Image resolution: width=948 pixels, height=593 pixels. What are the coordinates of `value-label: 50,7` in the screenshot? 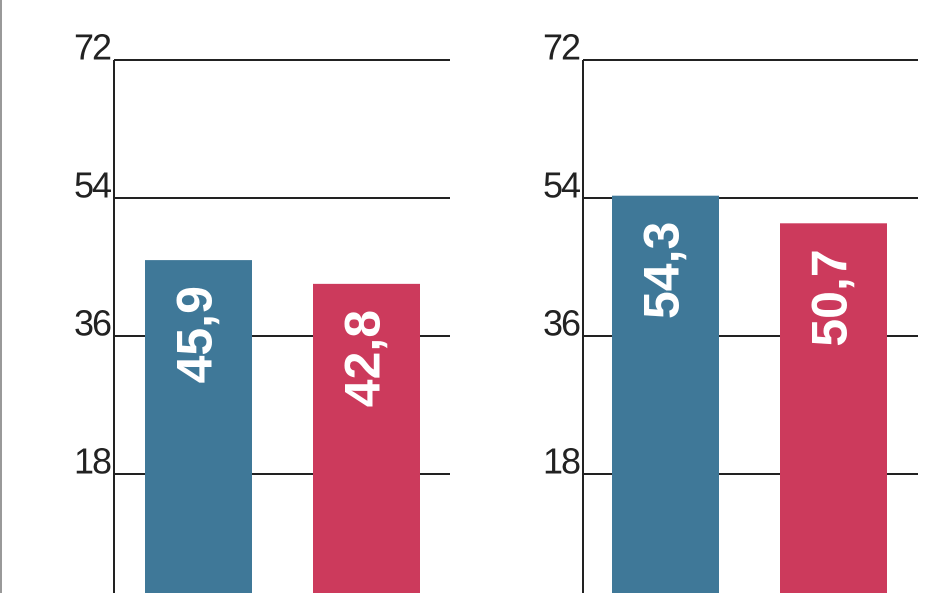 It's located at (830, 297).